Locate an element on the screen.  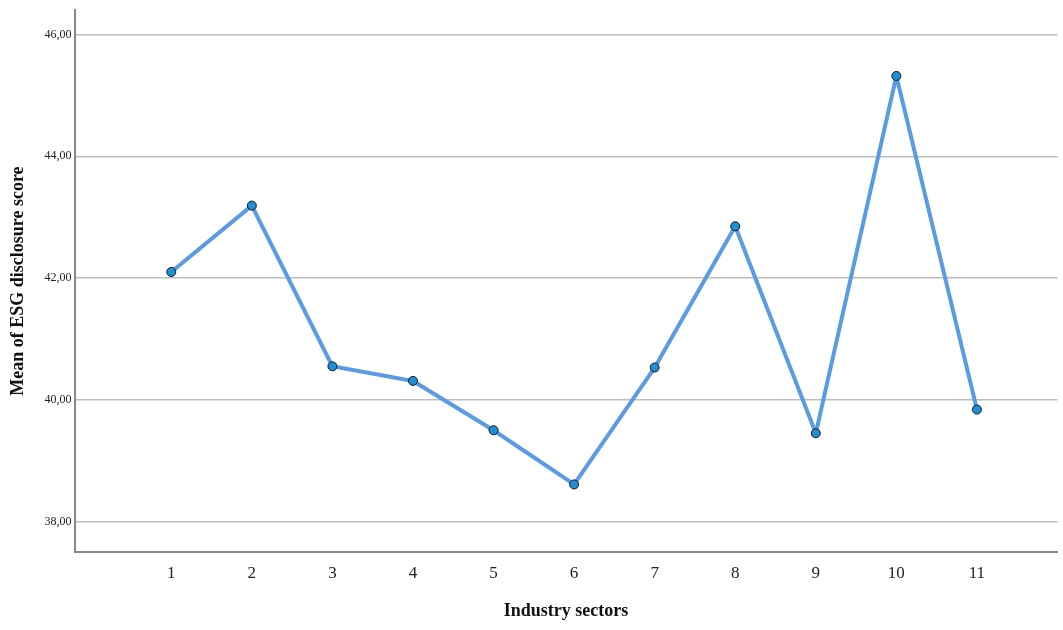
y-tick-label: 44,00 is located at coordinates (58, 155).